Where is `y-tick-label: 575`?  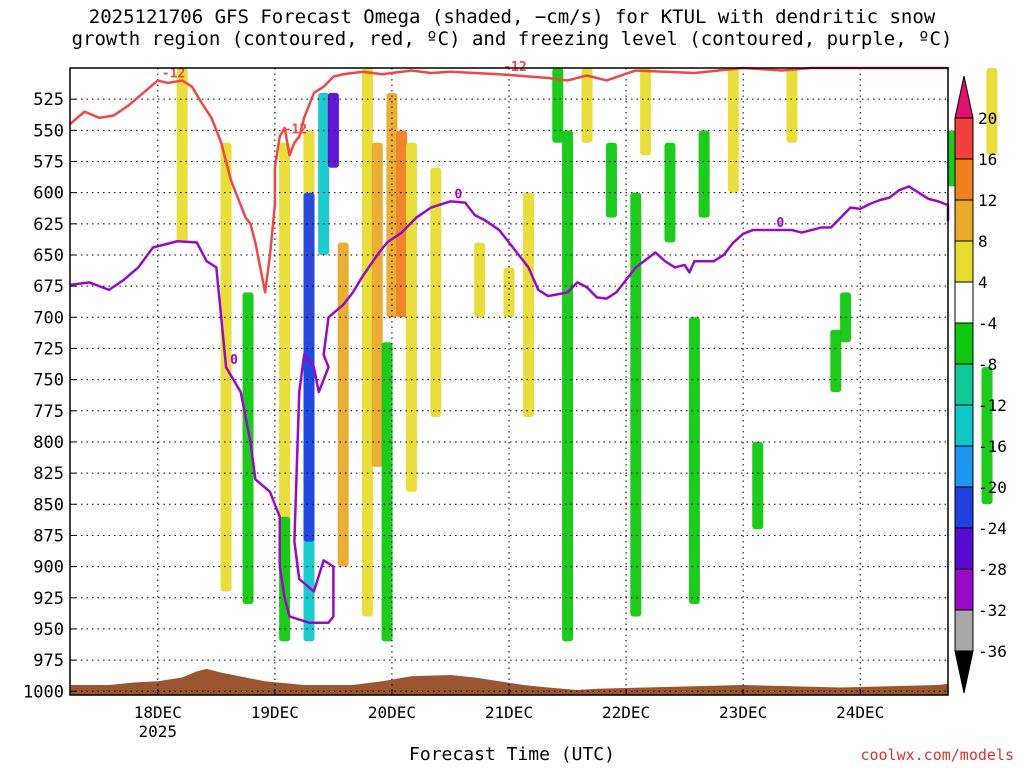 y-tick-label: 575 is located at coordinates (48, 162).